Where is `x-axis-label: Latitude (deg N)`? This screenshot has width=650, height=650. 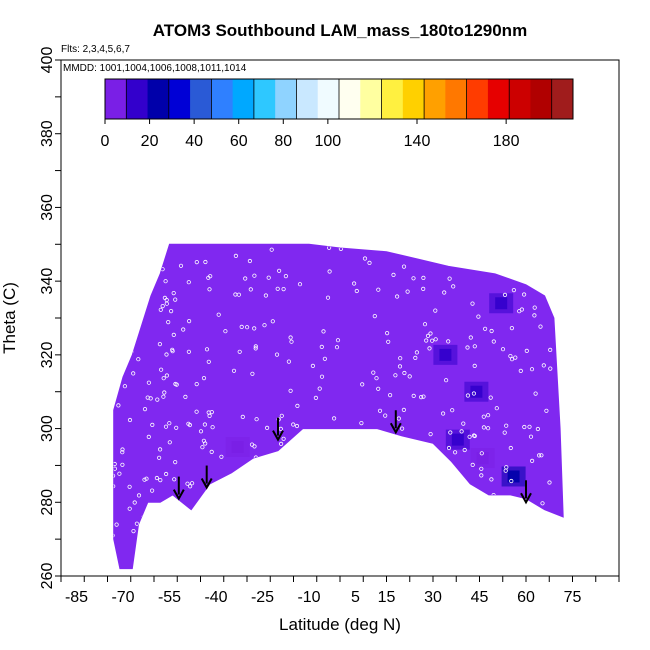
x-axis-label: Latitude (deg N) is located at coordinates (340, 624).